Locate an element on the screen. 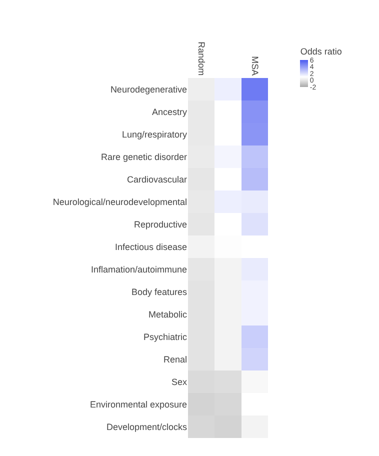 This screenshot has height=456, width=379. y-tick-label: Development/clocks is located at coordinates (147, 427).